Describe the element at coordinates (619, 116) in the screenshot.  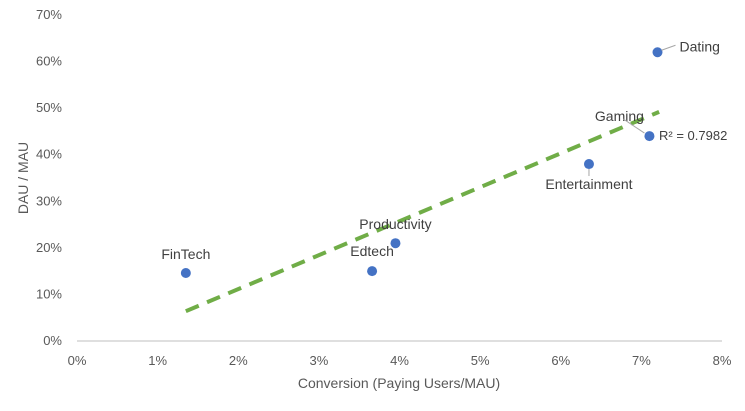
I see `point-label: Gaming` at that location.